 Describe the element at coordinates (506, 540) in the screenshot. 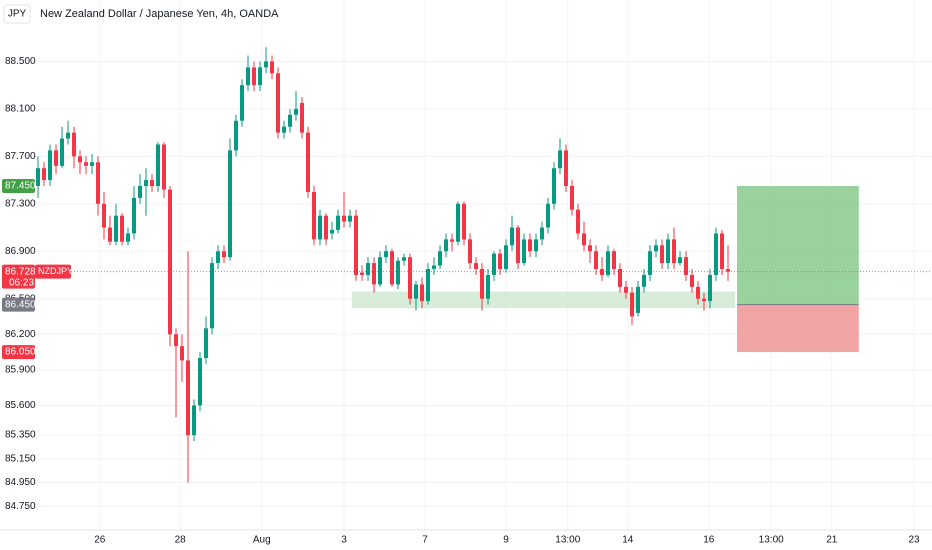

I see `x-tick-label: 9` at that location.